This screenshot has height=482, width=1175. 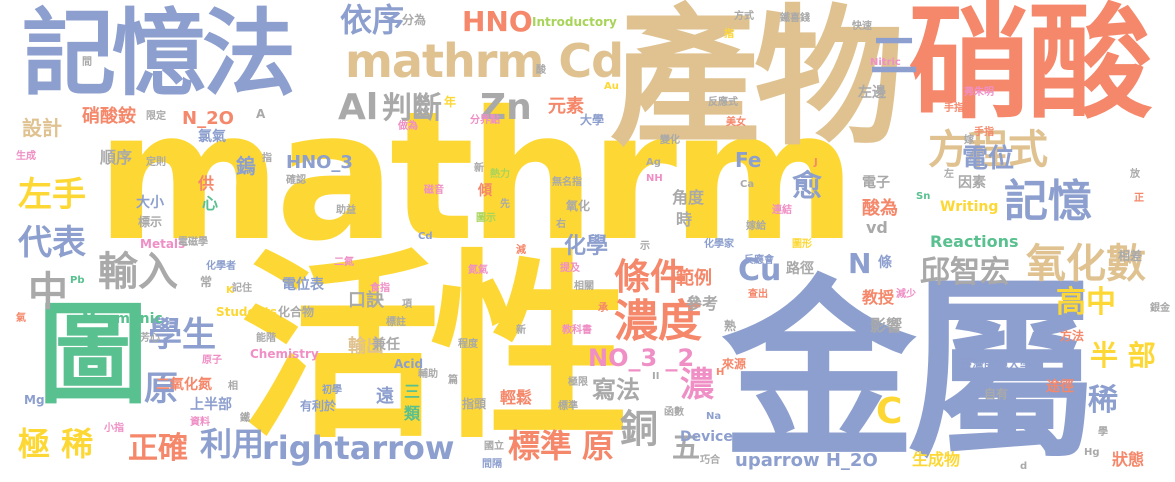 I want to click on word-tong: 銅, so click(x=639, y=429).